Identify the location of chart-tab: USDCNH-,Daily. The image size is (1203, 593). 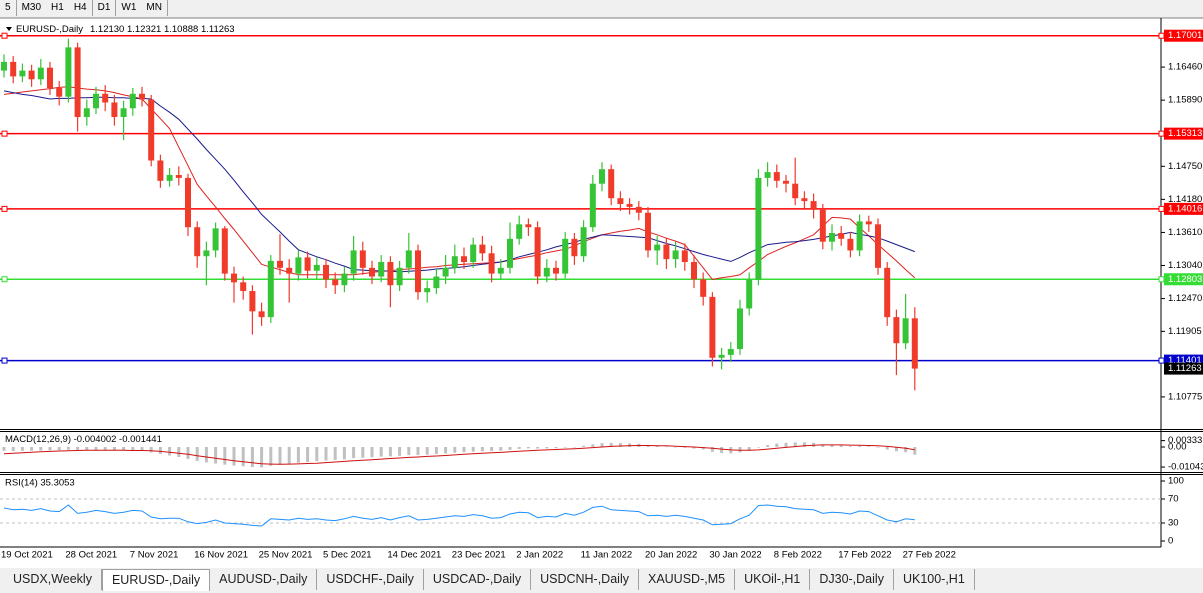
(585, 579).